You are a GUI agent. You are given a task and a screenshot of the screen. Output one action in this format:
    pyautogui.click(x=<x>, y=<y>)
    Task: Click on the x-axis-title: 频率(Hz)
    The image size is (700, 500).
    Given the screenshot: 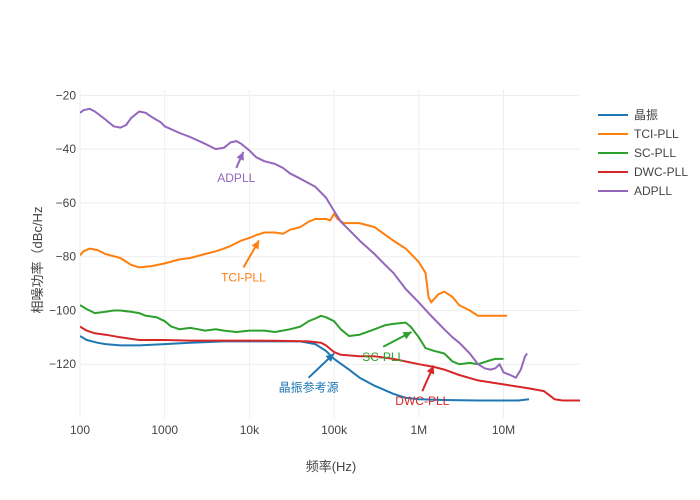 What is the action you would take?
    pyautogui.click(x=331, y=466)
    